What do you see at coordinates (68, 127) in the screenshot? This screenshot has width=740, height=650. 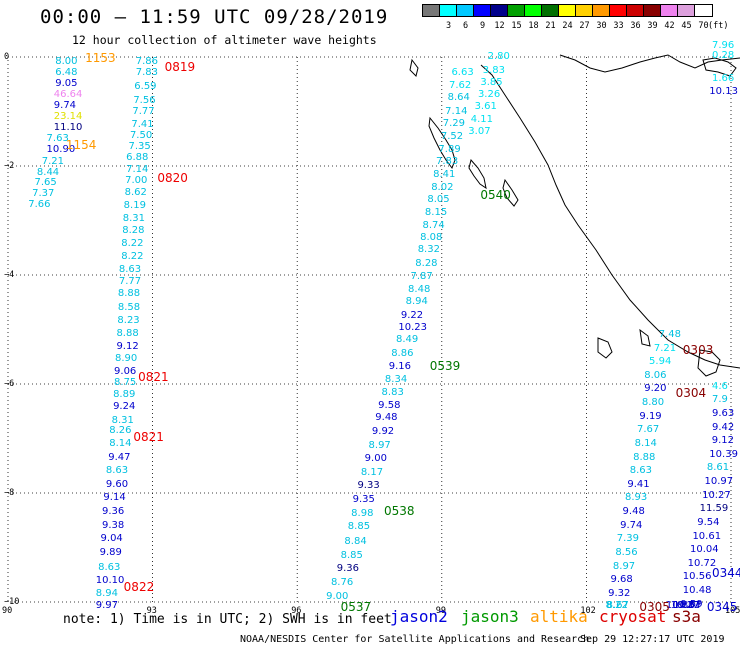 I see `wave-height-value: 11.10` at bounding box center [68, 127].